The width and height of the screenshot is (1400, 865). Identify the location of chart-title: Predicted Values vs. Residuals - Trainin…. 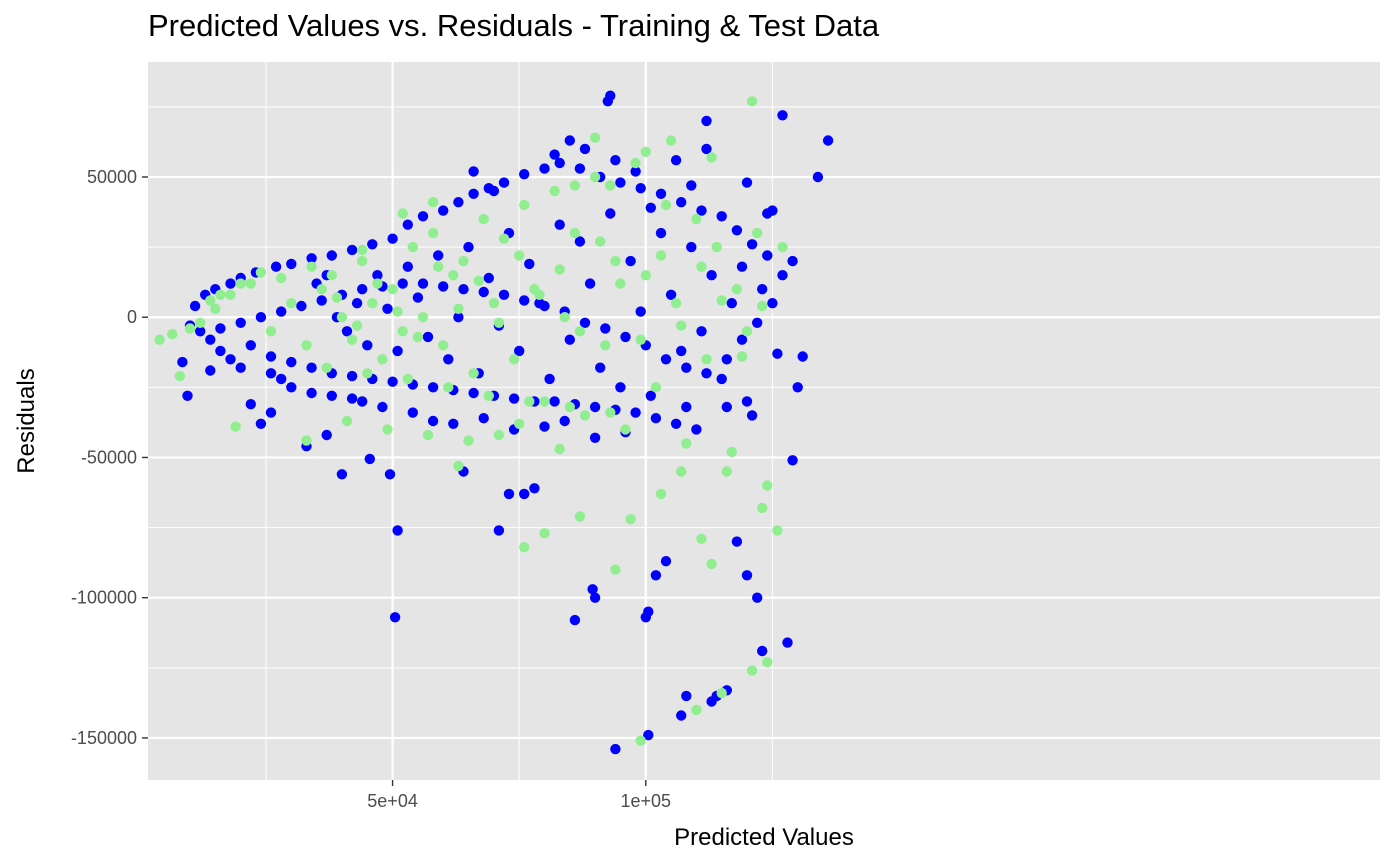
(514, 25).